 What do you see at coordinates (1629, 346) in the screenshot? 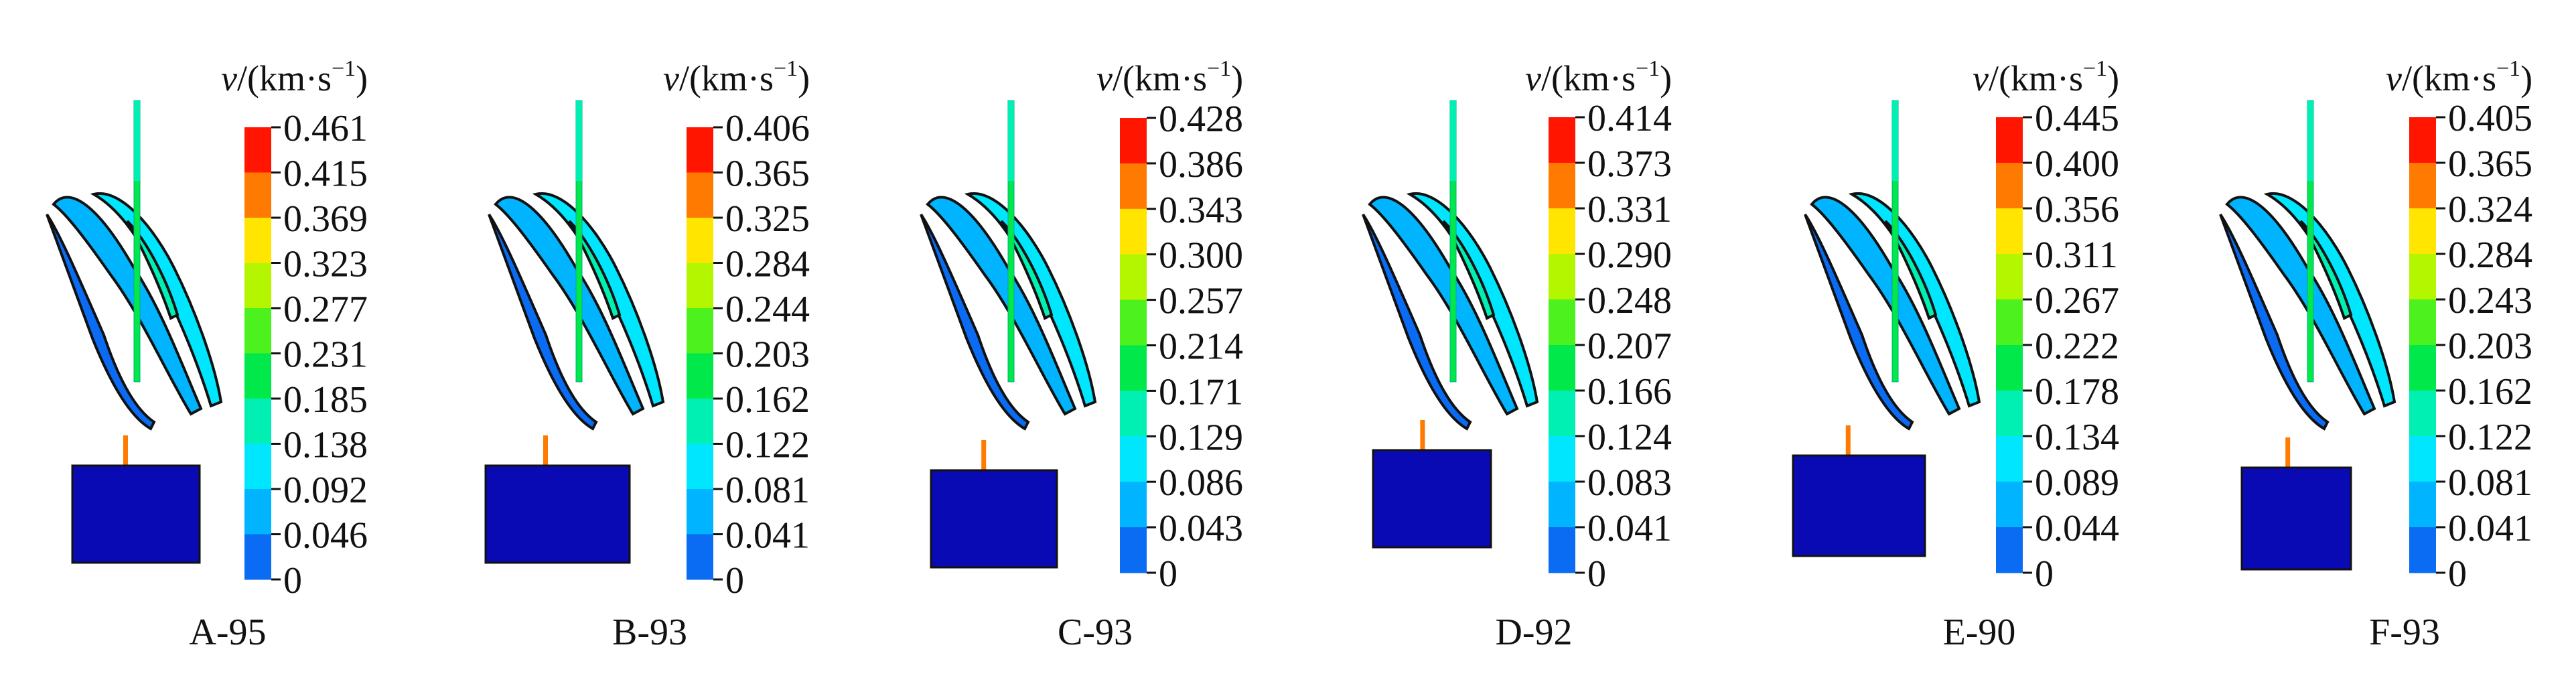
I see `colorbar-tick-label: 0.207` at bounding box center [1629, 346].